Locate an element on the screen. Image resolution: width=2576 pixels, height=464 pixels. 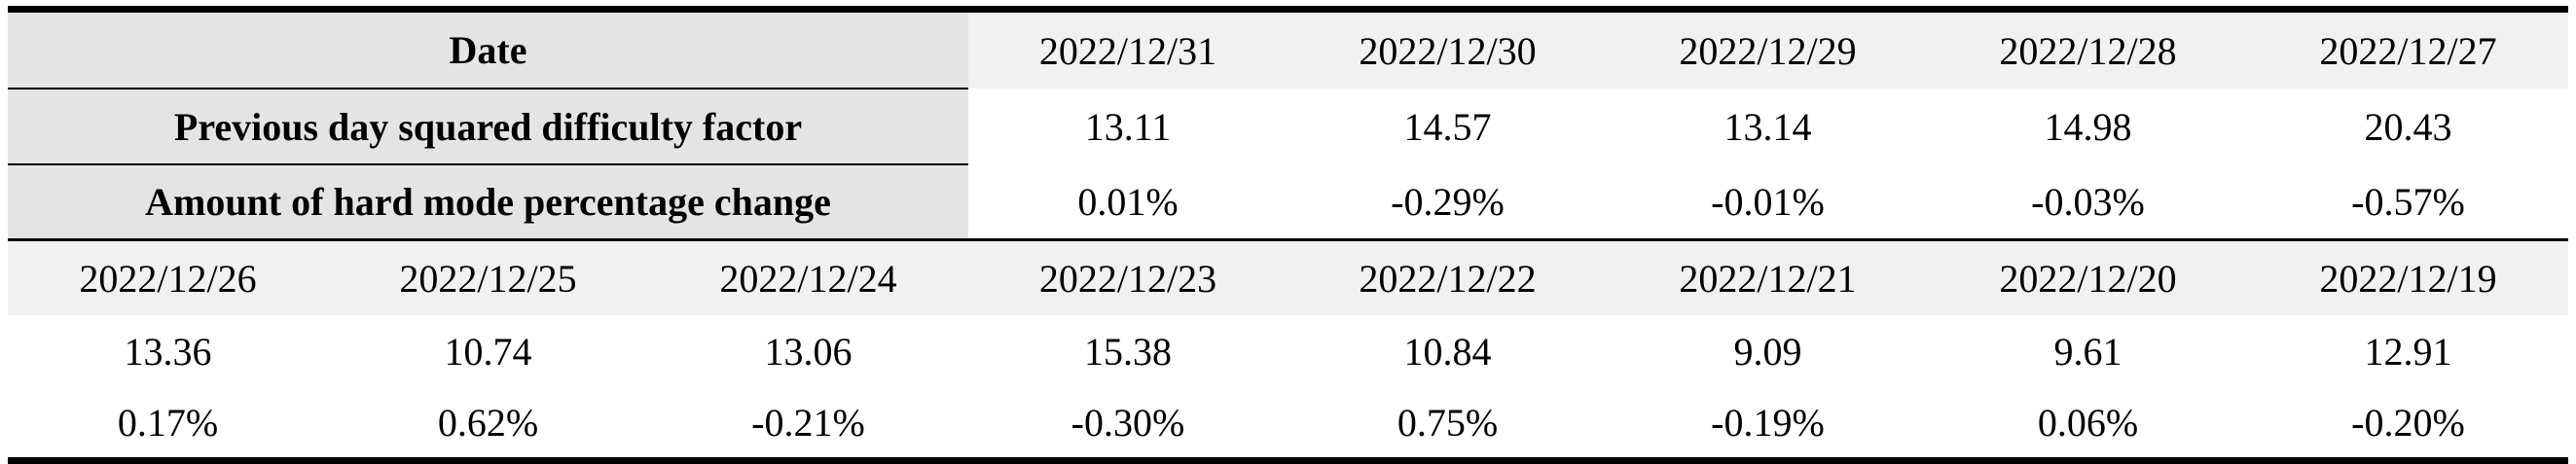
date-cell: 2022/12/24 is located at coordinates (808, 276).